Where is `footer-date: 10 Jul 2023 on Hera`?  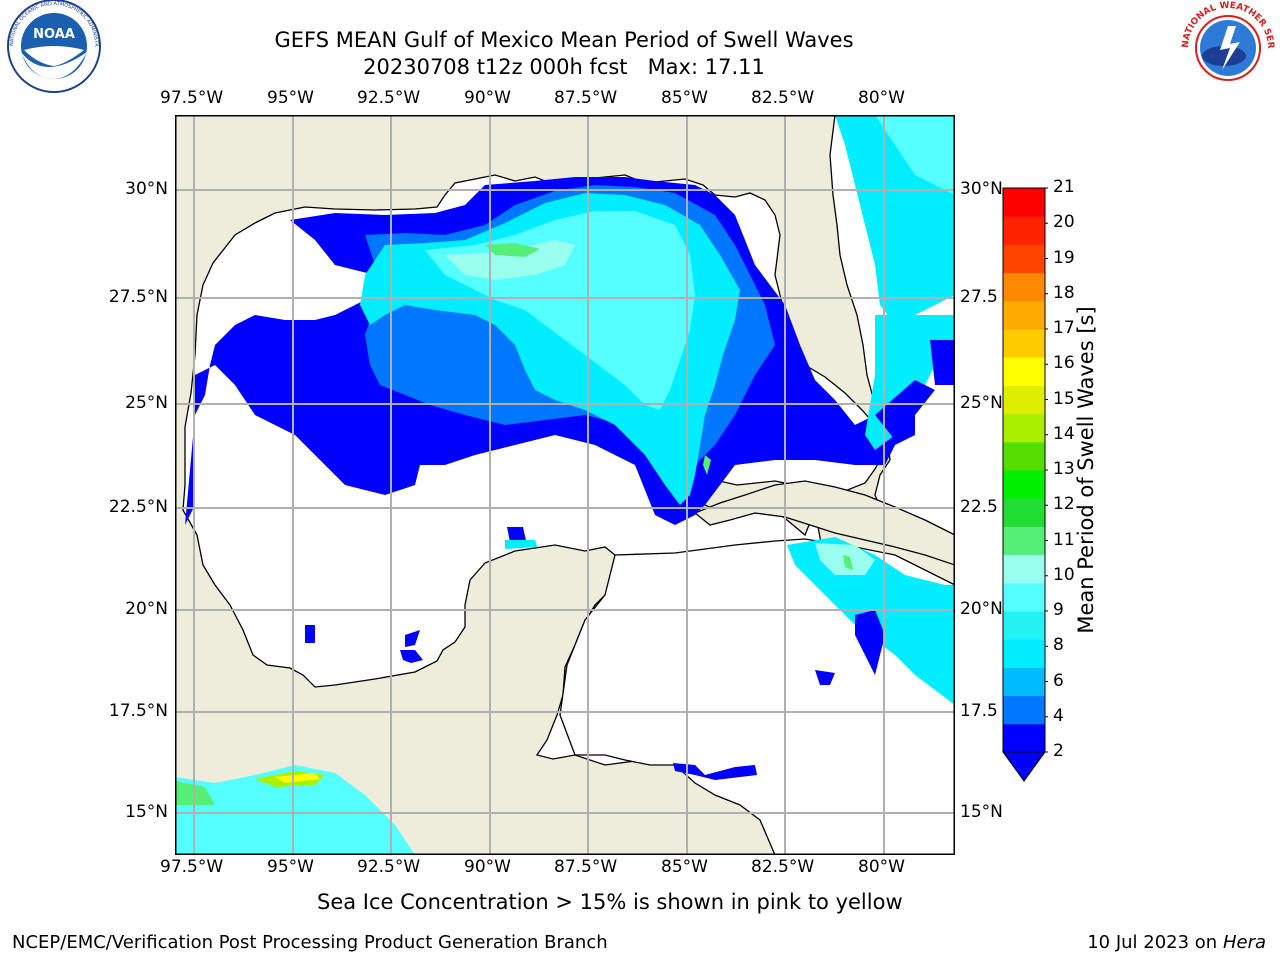
footer-date: 10 Jul 2023 on Hera is located at coordinates (1176, 942).